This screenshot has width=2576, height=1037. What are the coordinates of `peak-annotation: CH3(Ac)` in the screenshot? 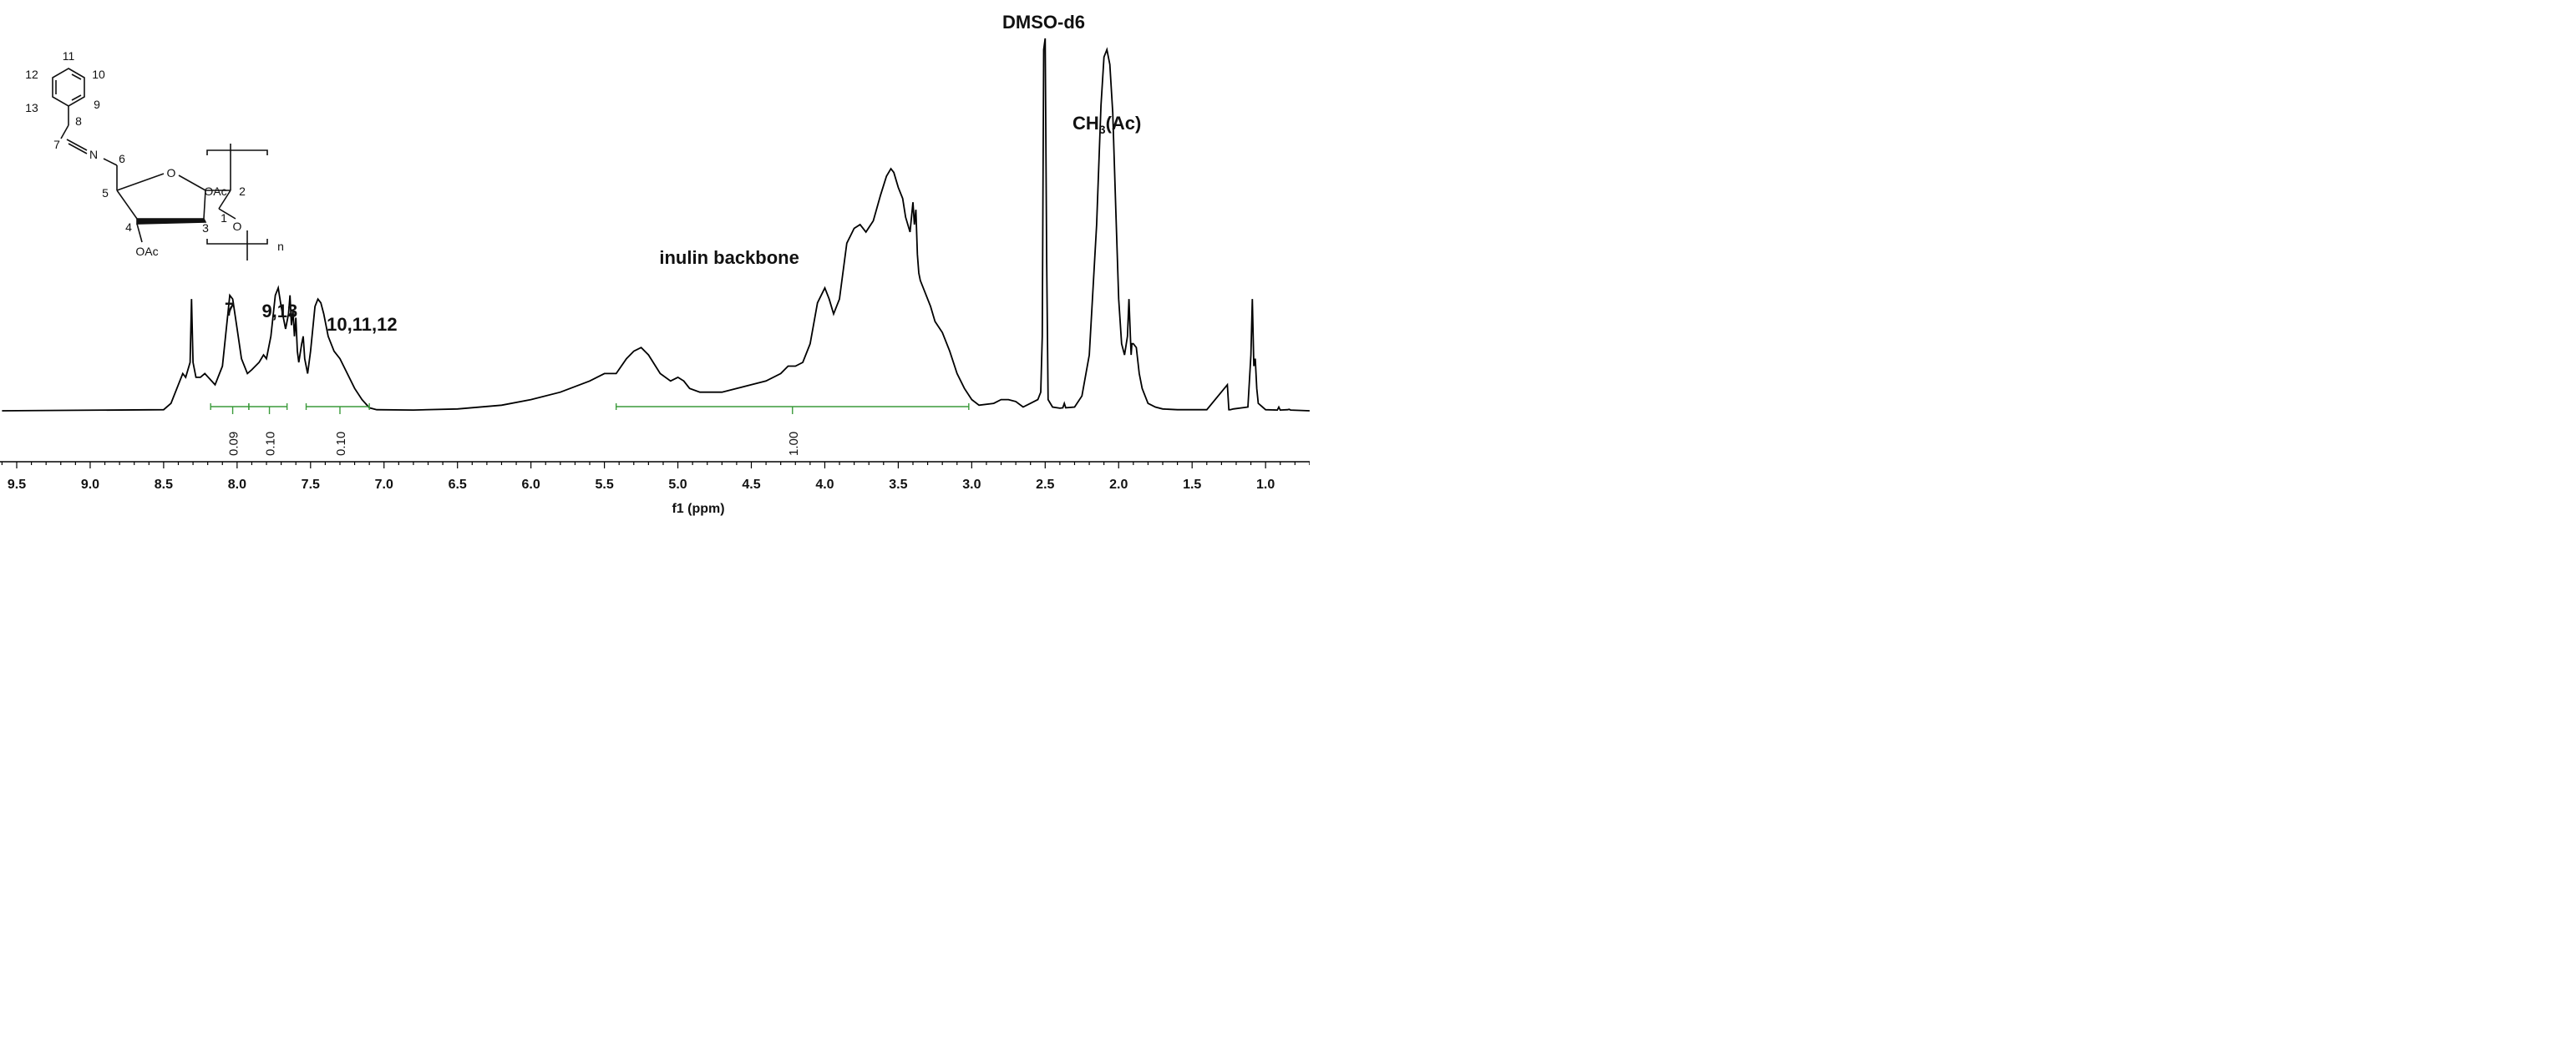 It's located at (1106, 125).